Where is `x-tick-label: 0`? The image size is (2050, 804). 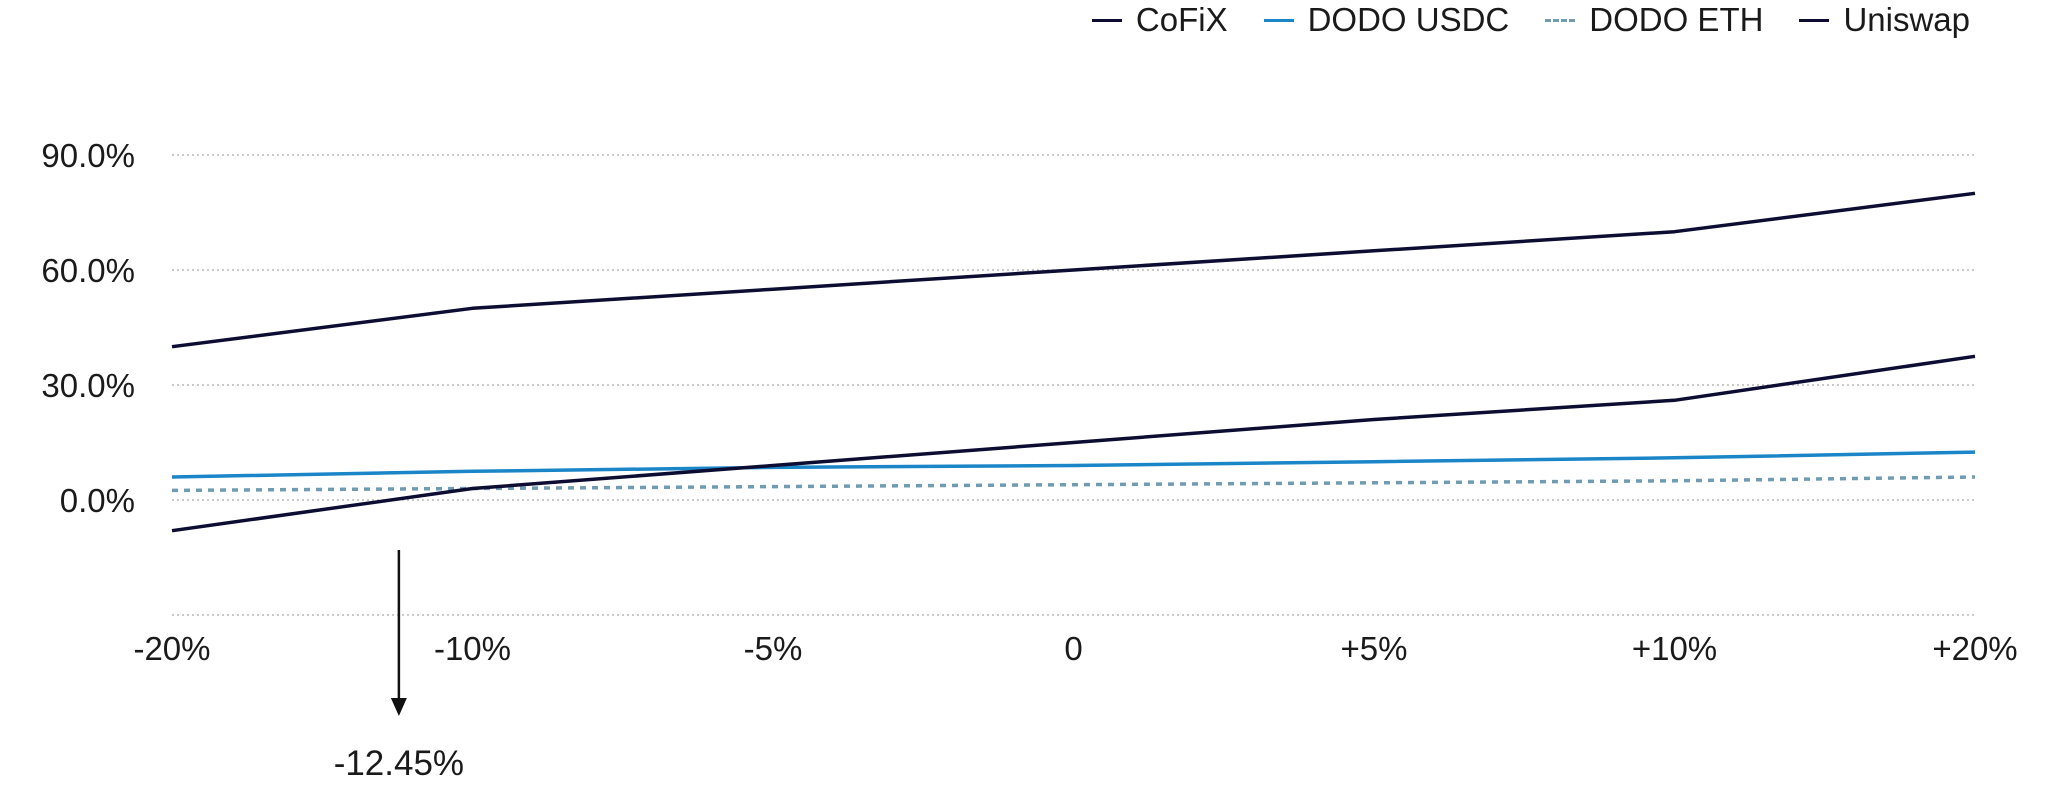 x-tick-label: 0 is located at coordinates (1073, 648).